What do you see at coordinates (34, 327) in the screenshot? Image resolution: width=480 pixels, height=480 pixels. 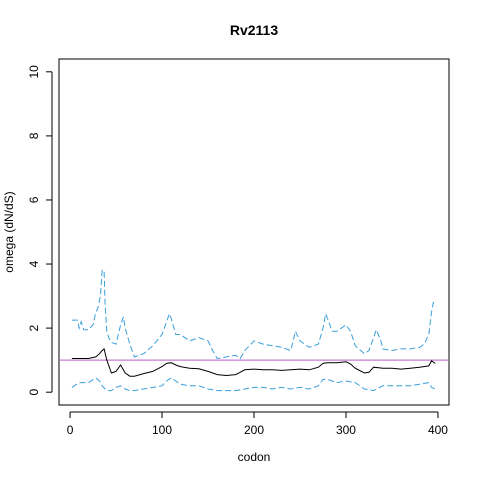 I see `y-tick-label: 2` at bounding box center [34, 327].